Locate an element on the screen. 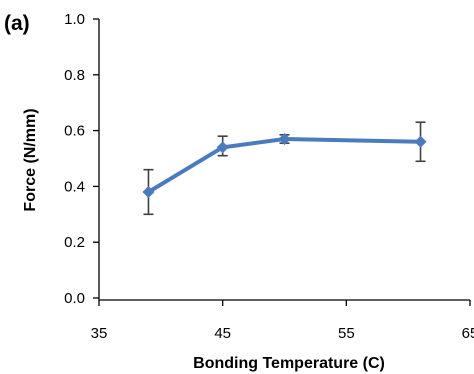  y-axis-ticks: 0.0 0.2 0.4 0.6 0.8 1.0 is located at coordinates (81, 159).